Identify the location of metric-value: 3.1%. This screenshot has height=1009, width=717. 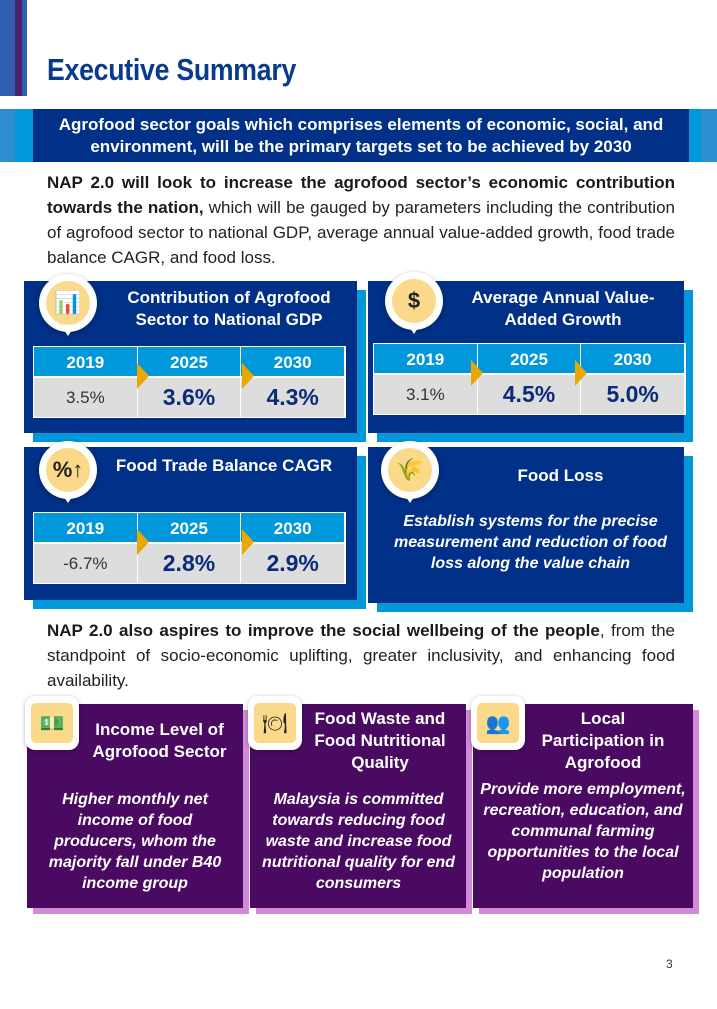
(426, 394).